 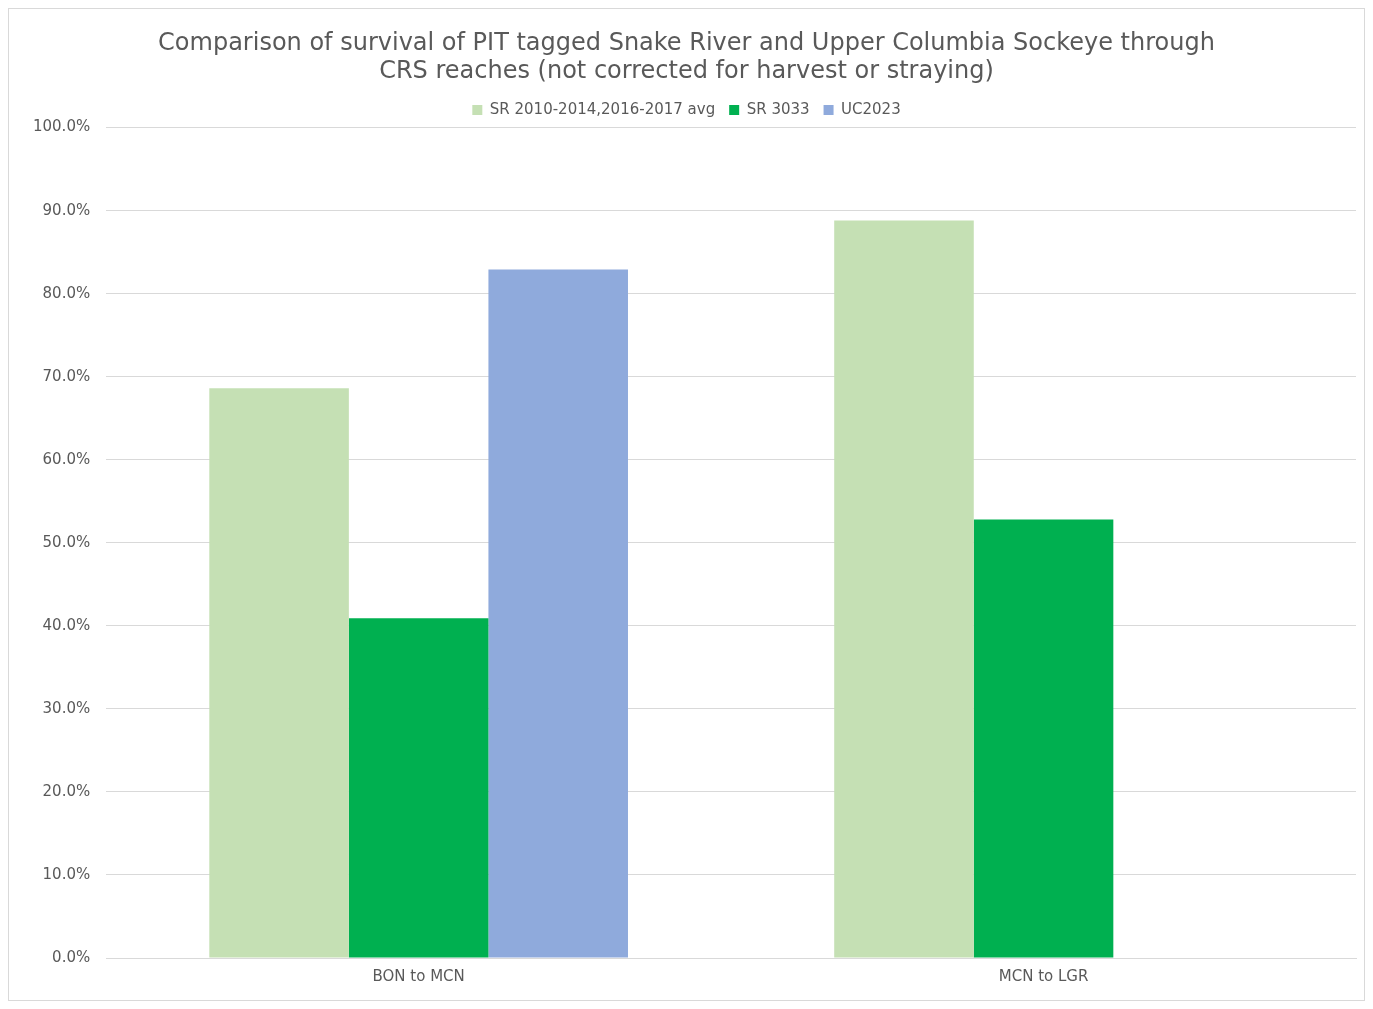 What do you see at coordinates (686, 56) in the screenshot?
I see `chart-title: Comparison of survival of PIT tagged Snake River and Upper Columbia Sockeye through CRS reaches (not corrected for harvest or straying)` at bounding box center [686, 56].